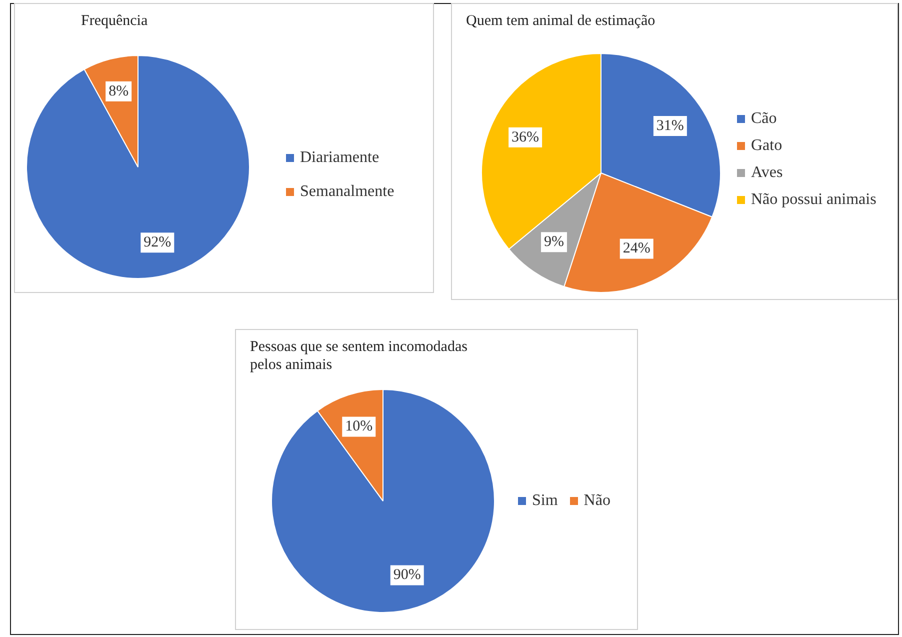 The width and height of the screenshot is (902, 637). What do you see at coordinates (670, 126) in the screenshot?
I see `data-label: 31%` at bounding box center [670, 126].